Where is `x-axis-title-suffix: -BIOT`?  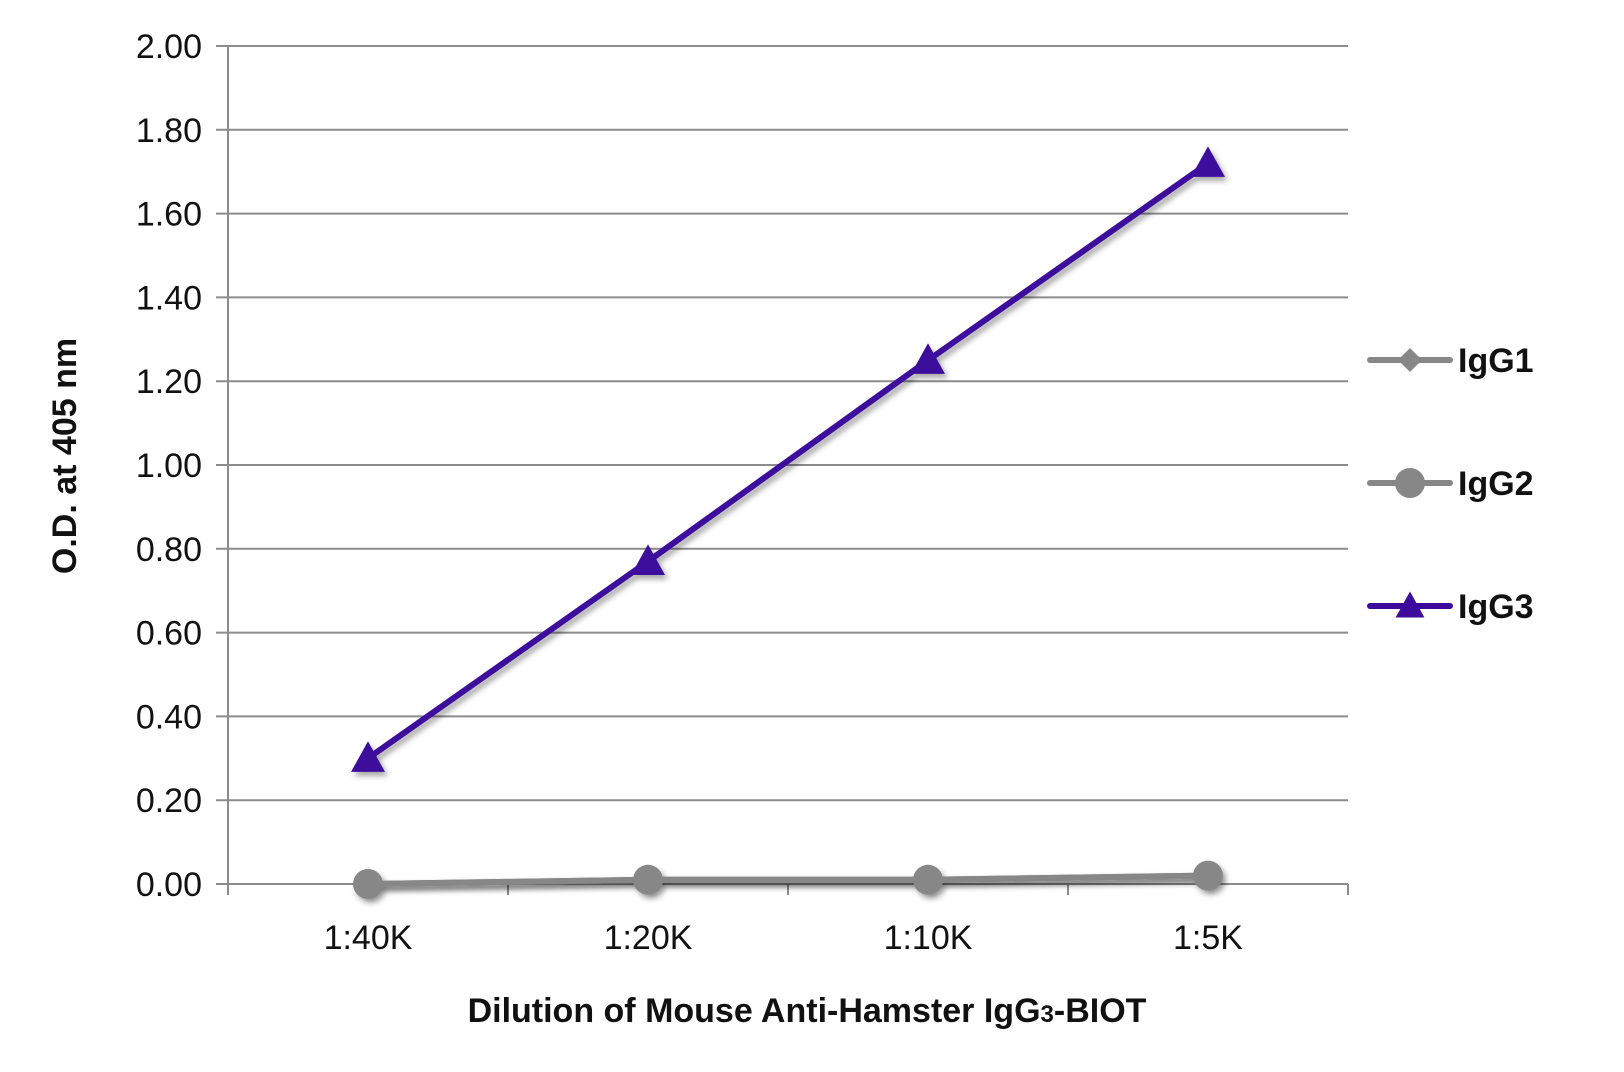
x-axis-title-suffix: -BIOT is located at coordinates (1100, 1011).